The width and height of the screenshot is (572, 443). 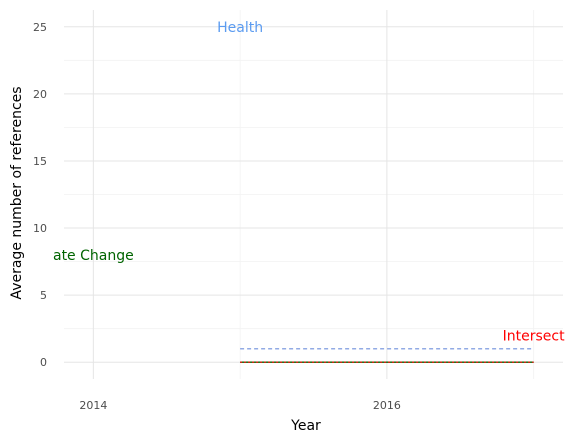 I want to click on y-tick-label: 5, so click(x=43, y=295).